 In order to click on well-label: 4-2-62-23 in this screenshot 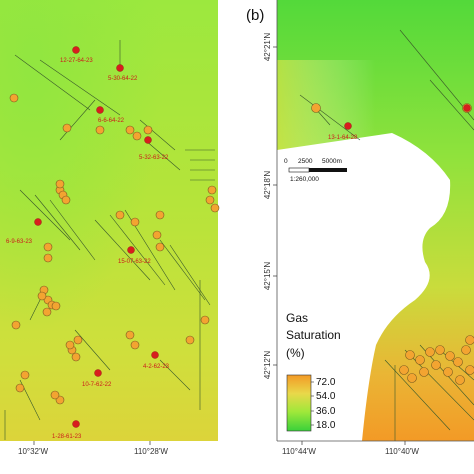, I will do `click(156, 367)`.